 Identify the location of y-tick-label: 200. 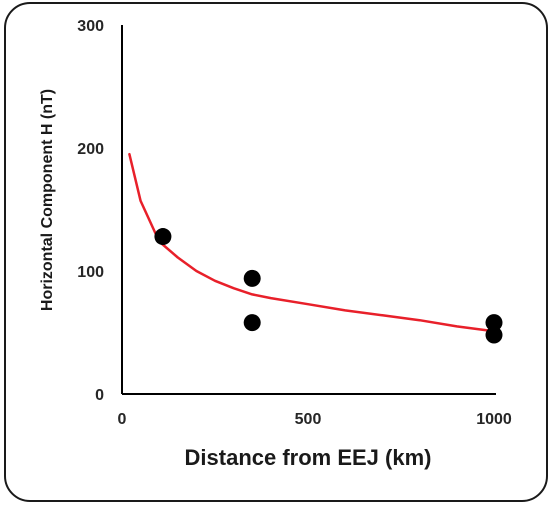
(90, 149).